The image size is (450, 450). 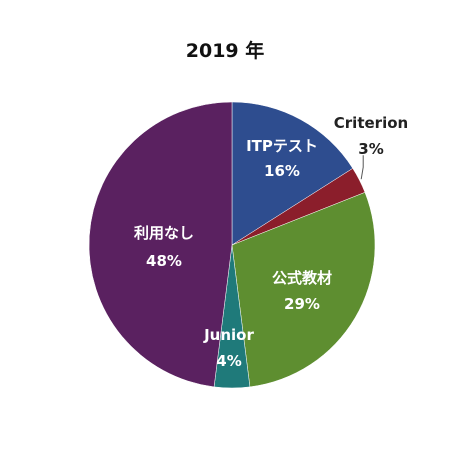 What do you see at coordinates (164, 233) in the screenshot?
I see `slice-label: 利用なし` at bounding box center [164, 233].